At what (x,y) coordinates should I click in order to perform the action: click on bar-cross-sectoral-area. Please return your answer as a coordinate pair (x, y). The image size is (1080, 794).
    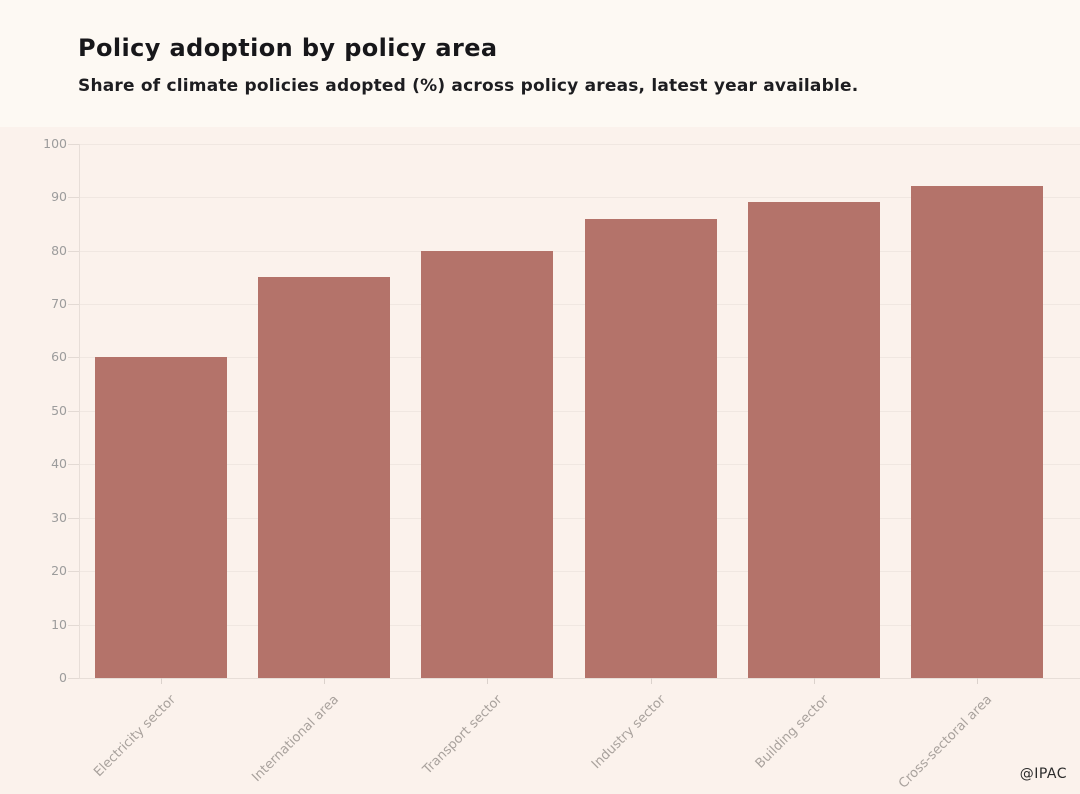
    Looking at the image, I should click on (977, 432).